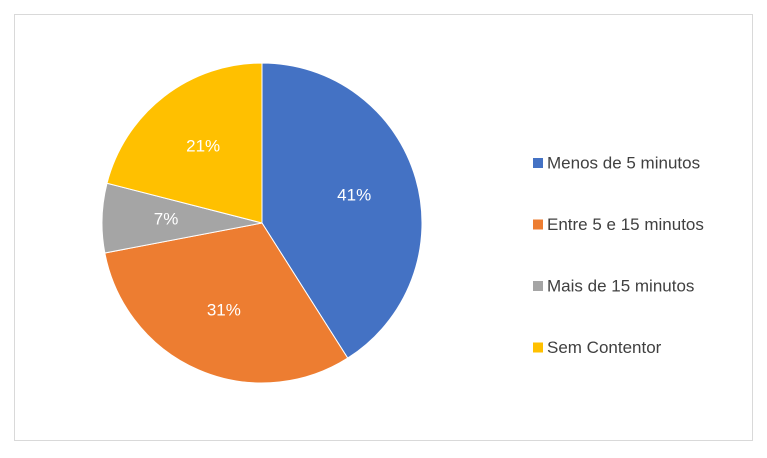 The image size is (767, 458). Describe the element at coordinates (224, 310) in the screenshot. I see `data-label: 31%` at that location.